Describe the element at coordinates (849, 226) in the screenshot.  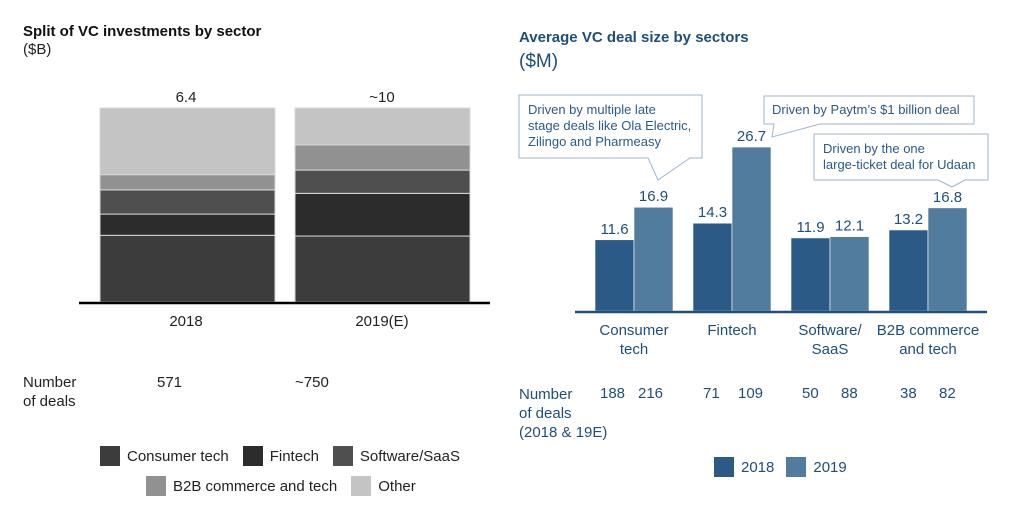
I see `data-label-2019-2: 12.1` at that location.